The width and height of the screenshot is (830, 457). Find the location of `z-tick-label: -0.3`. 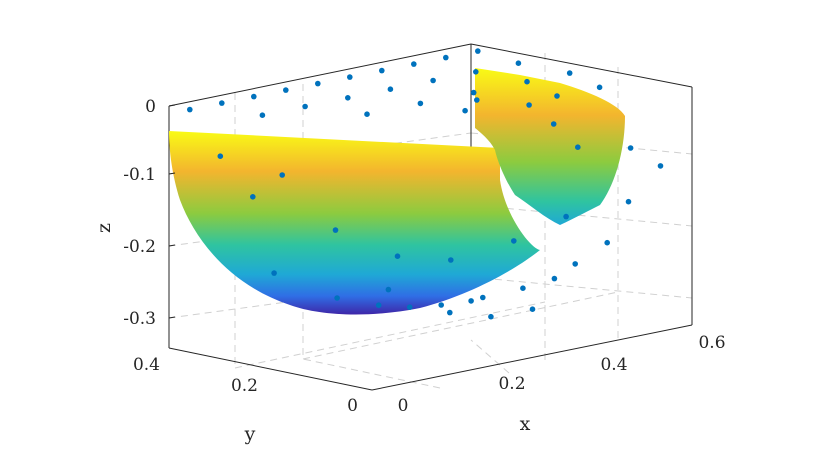

z-tick-label: -0.3 is located at coordinates (139, 319).